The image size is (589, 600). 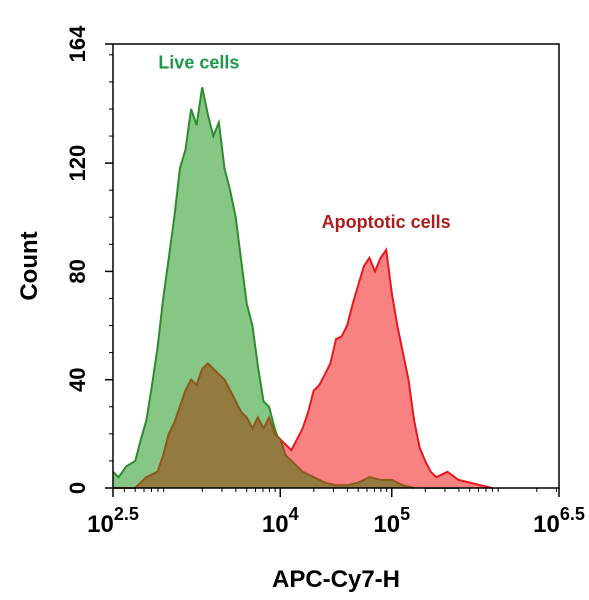 I want to click on series-area-overlap, so click(x=264, y=425).